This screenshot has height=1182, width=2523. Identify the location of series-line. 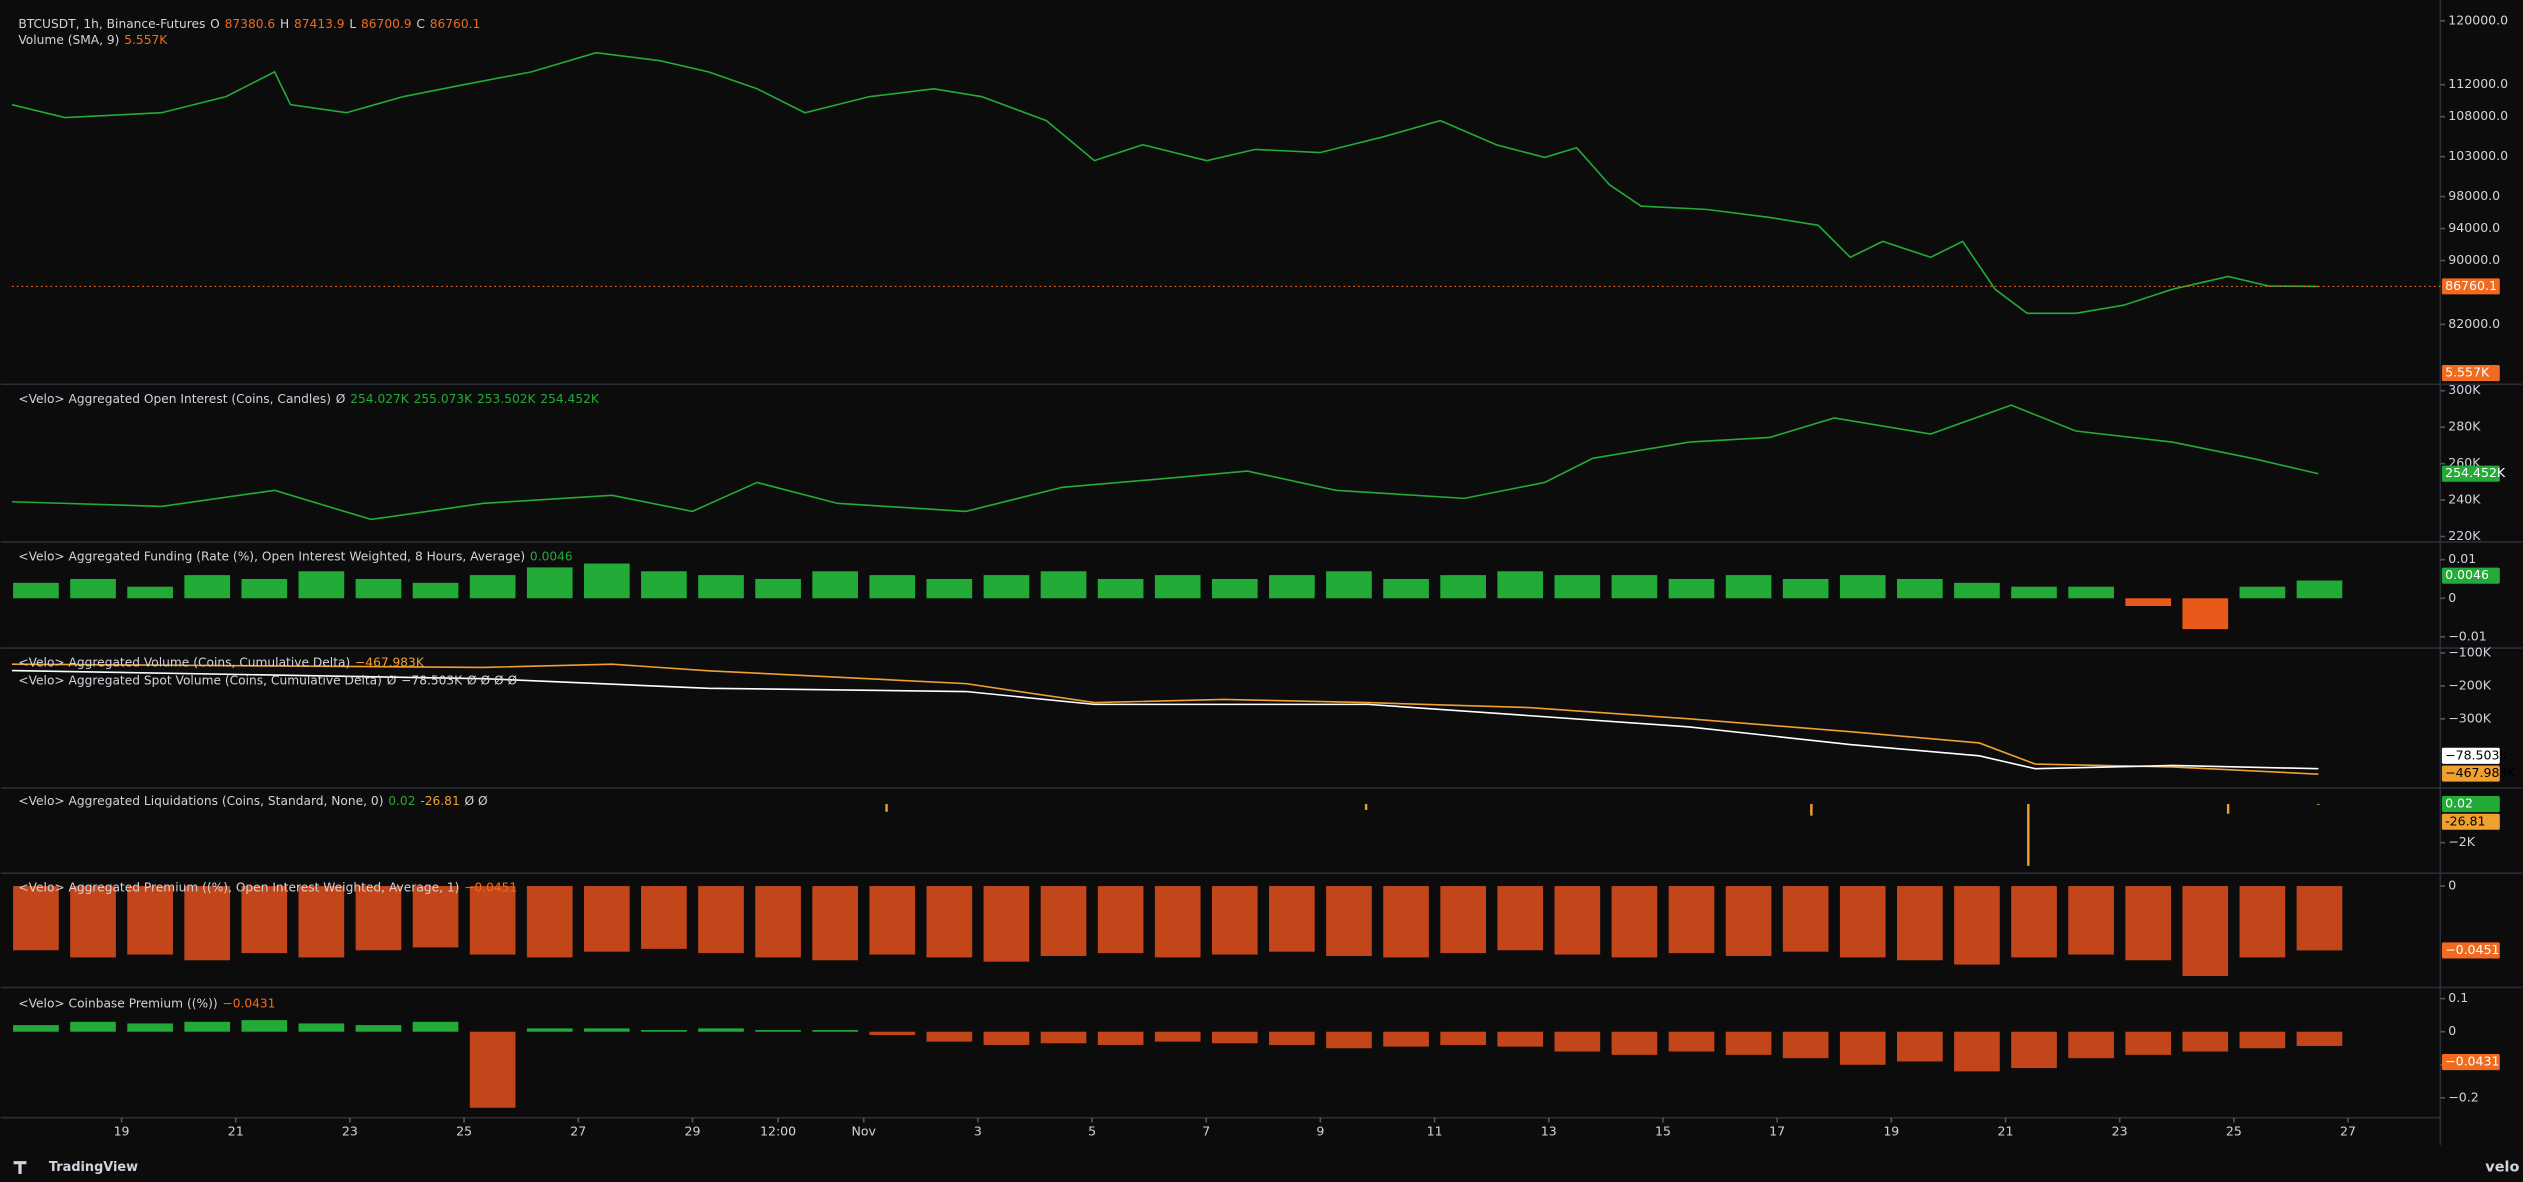
(1165, 719).